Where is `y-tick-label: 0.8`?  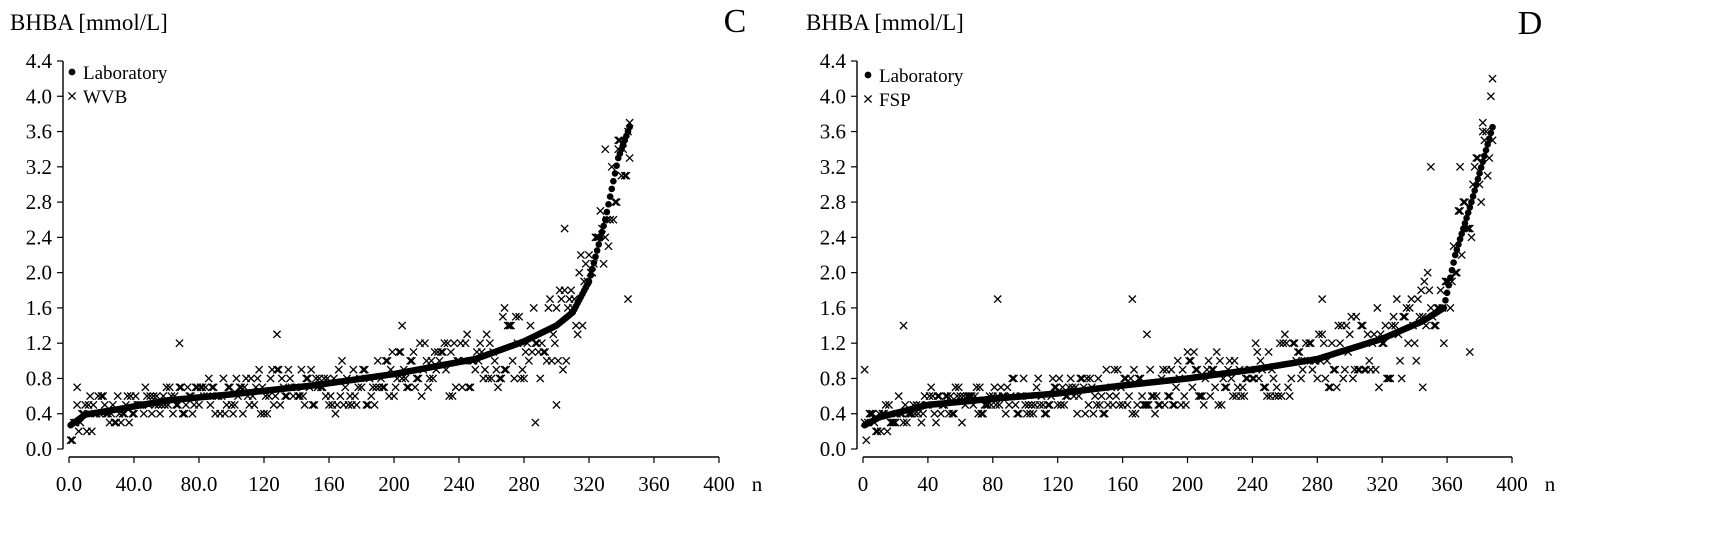
y-tick-label: 0.8 is located at coordinates (833, 378).